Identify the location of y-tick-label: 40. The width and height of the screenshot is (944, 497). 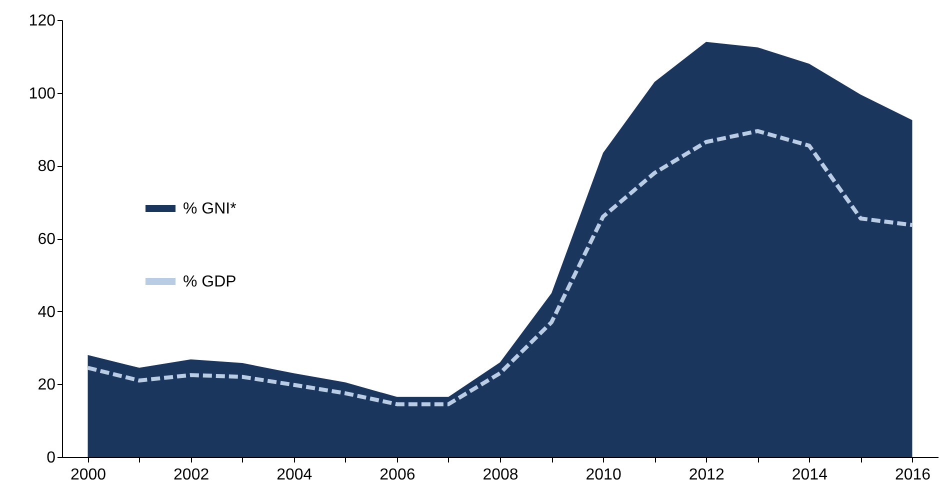
(47, 312).